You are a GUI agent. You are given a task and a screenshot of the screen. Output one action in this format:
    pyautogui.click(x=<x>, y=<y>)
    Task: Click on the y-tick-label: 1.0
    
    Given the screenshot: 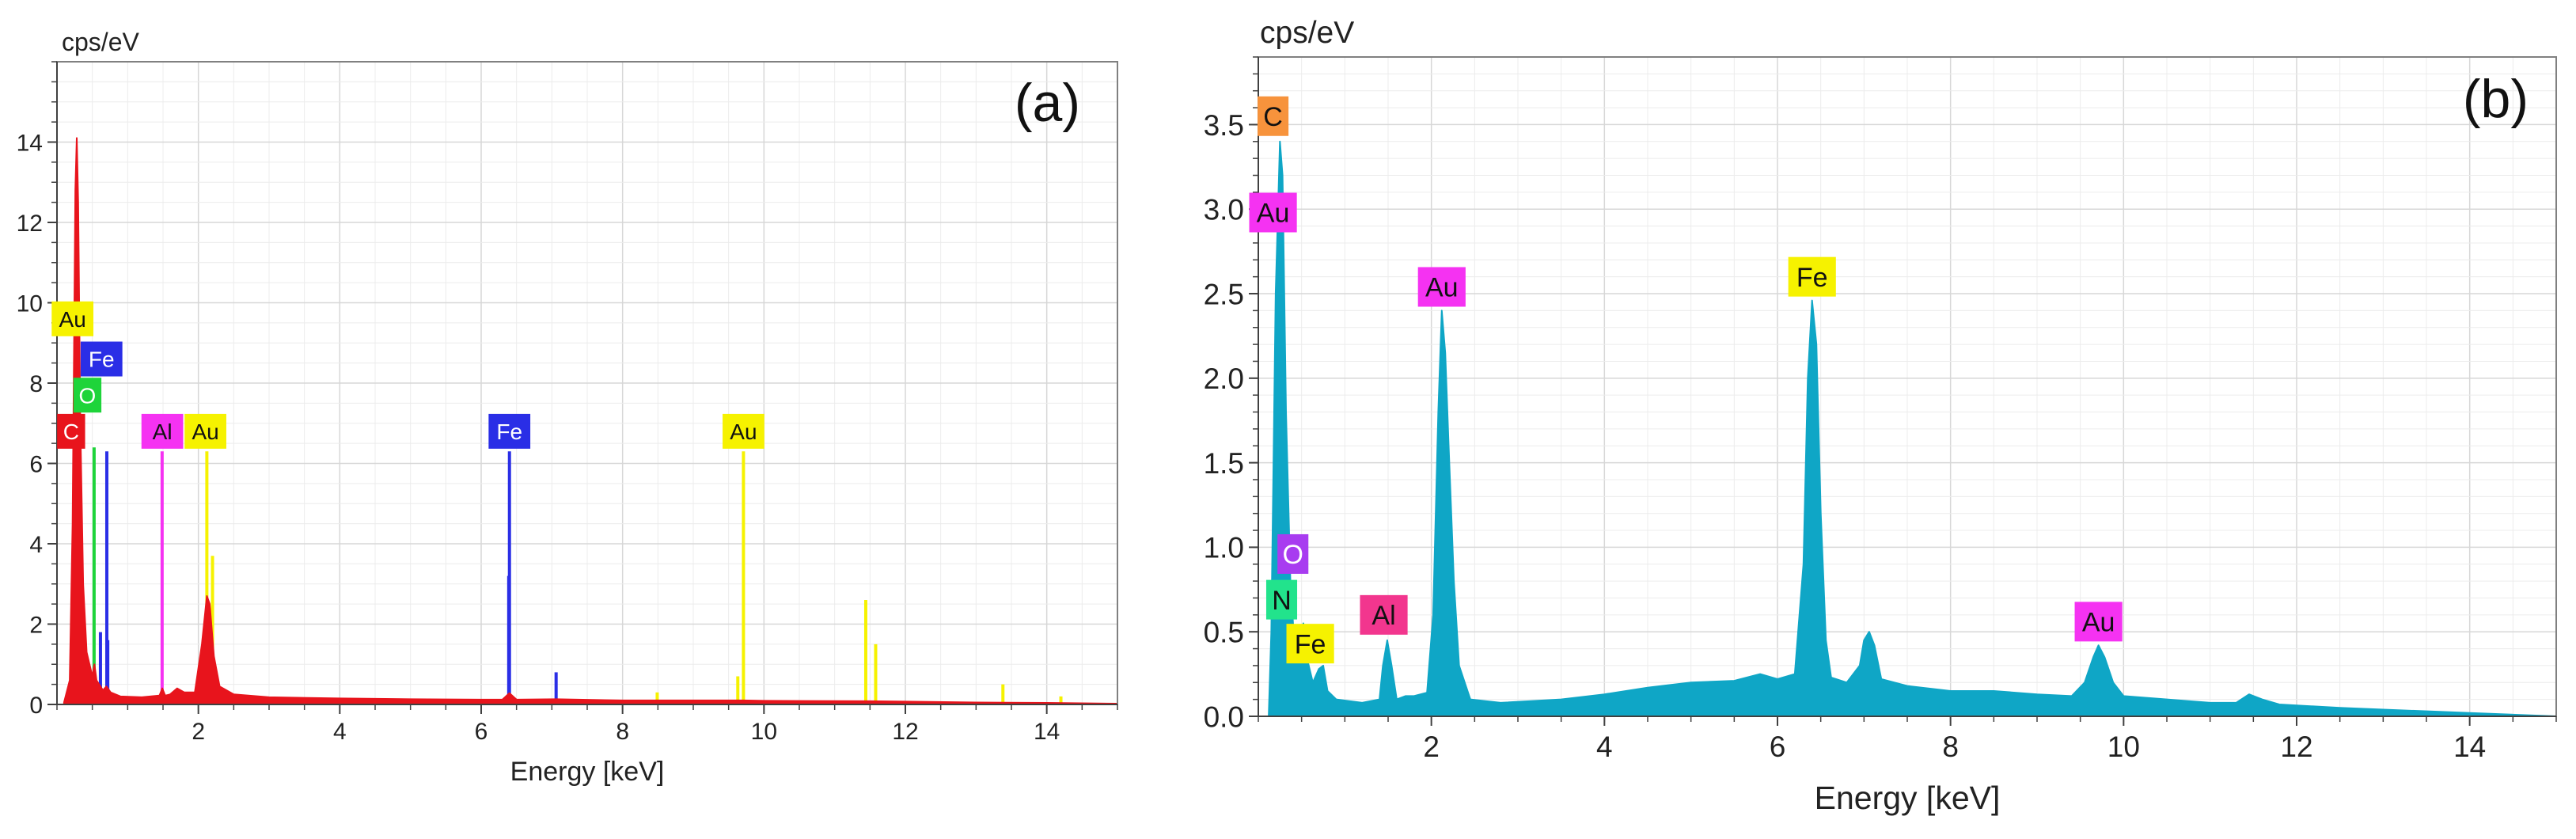 What is the action you would take?
    pyautogui.click(x=1224, y=548)
    